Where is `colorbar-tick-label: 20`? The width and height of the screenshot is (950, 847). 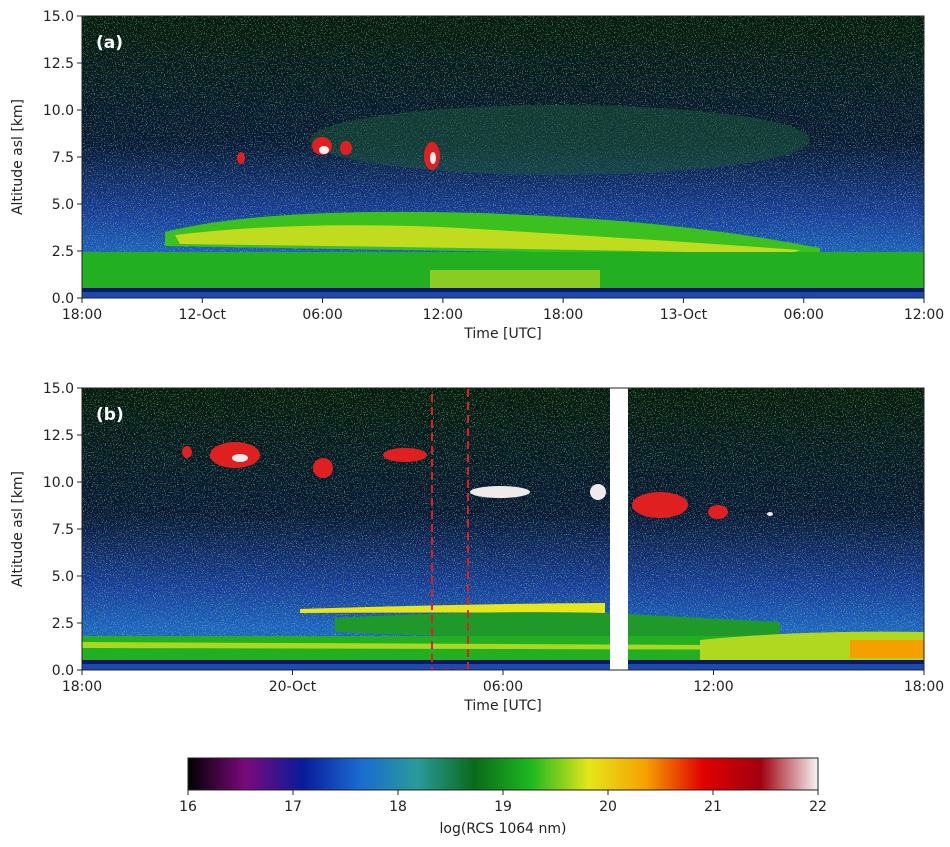
colorbar-tick-label: 20 is located at coordinates (608, 807).